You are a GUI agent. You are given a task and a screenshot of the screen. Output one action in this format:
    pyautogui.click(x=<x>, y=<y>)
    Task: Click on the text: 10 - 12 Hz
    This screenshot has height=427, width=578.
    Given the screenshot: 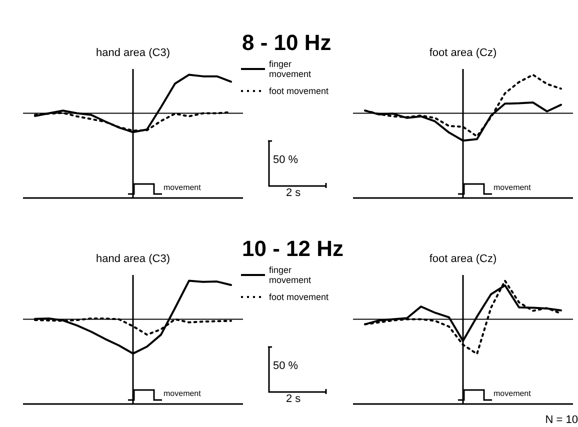 What is the action you would take?
    pyautogui.click(x=293, y=249)
    